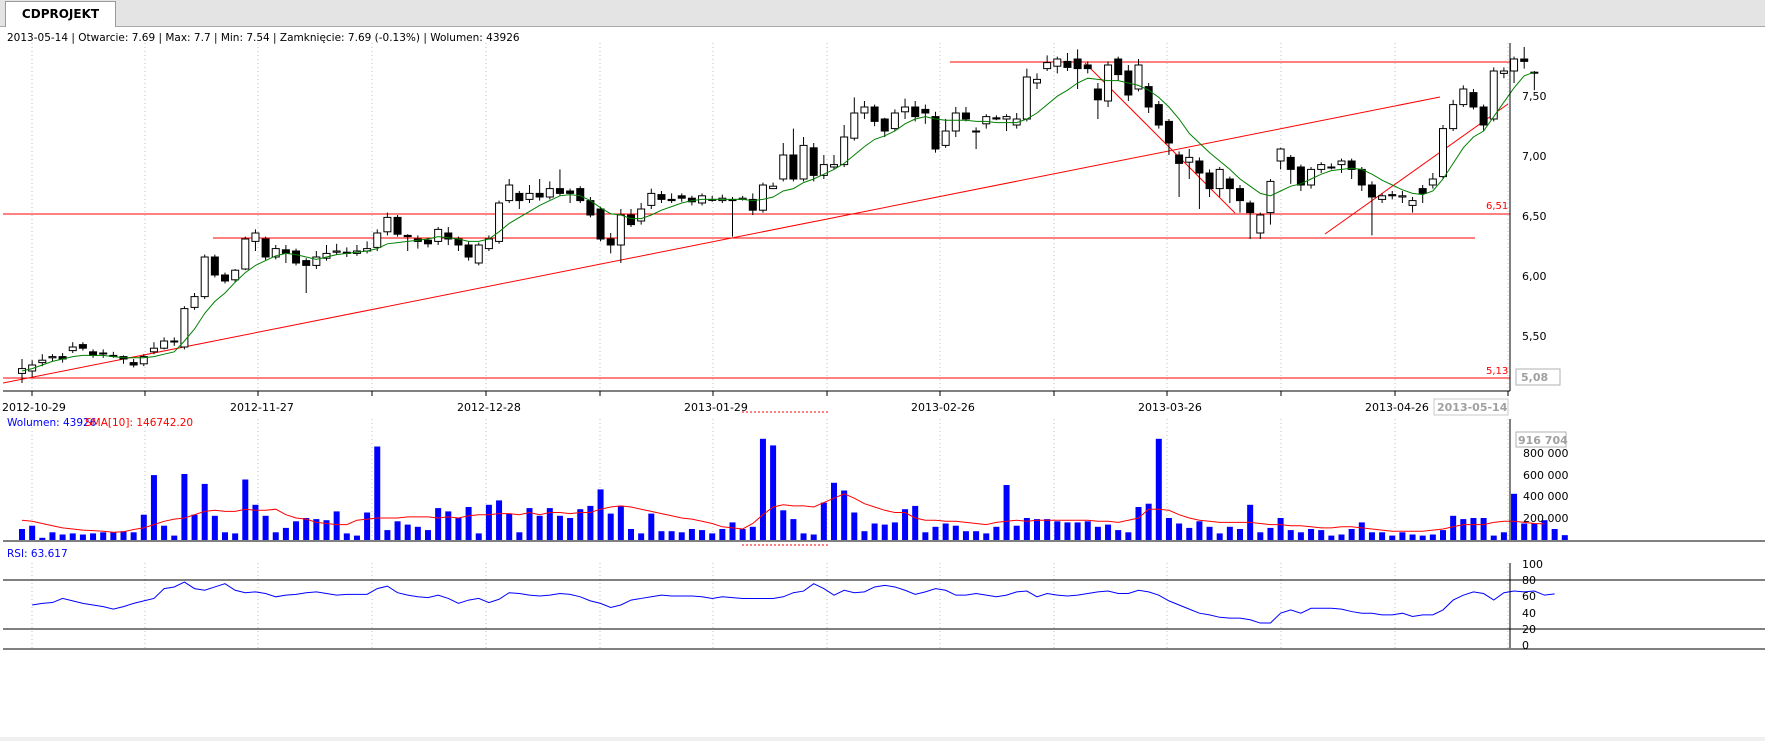 The height and width of the screenshot is (741, 1765). What do you see at coordinates (1534, 377) in the screenshot?
I see `price-axis-current-label: 5,08` at bounding box center [1534, 377].